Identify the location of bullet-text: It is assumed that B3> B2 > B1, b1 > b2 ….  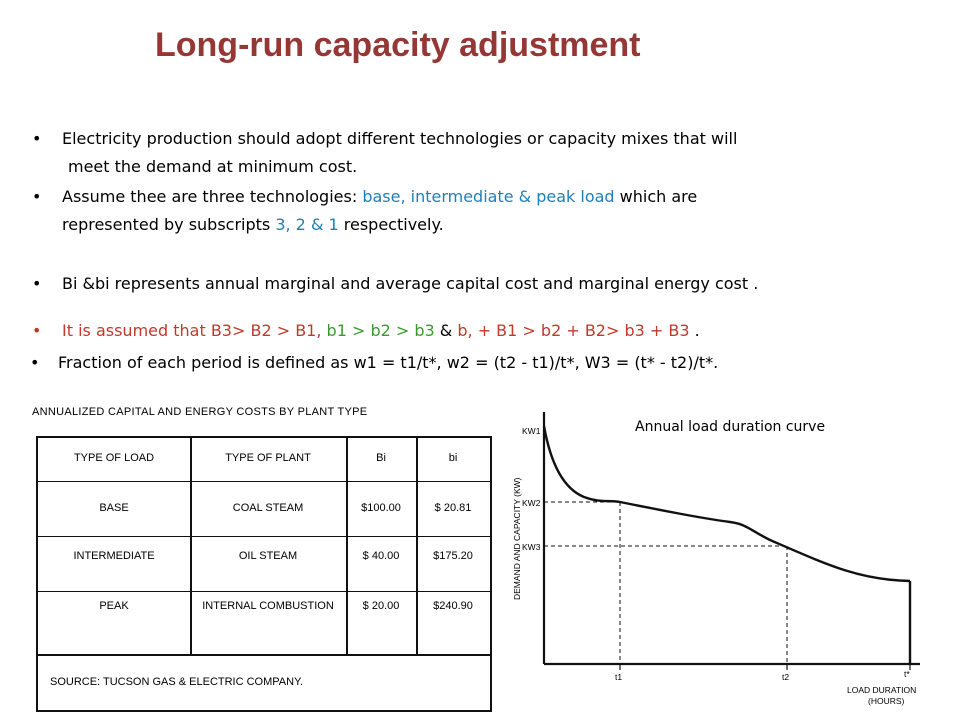
(381, 330).